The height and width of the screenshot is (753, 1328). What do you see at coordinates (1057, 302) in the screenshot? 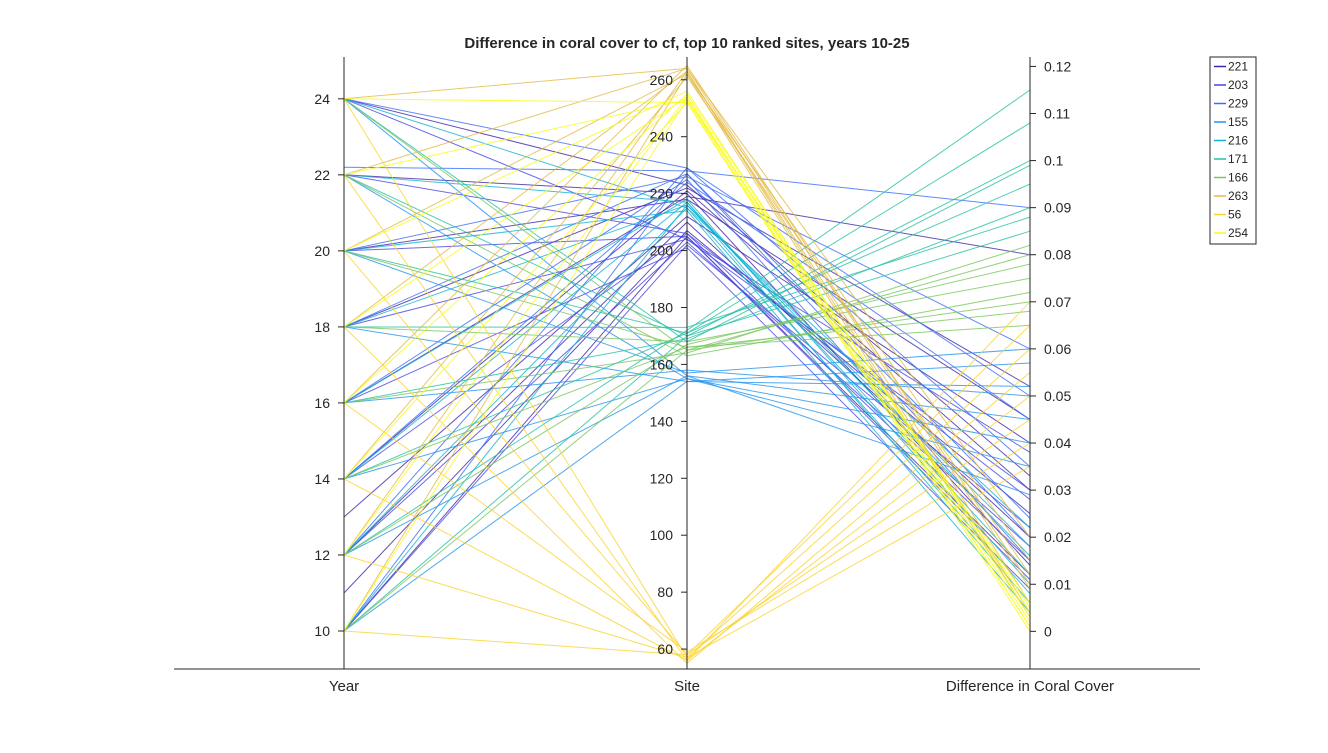
I see `tick-label-2-7: 0.07` at bounding box center [1057, 302].